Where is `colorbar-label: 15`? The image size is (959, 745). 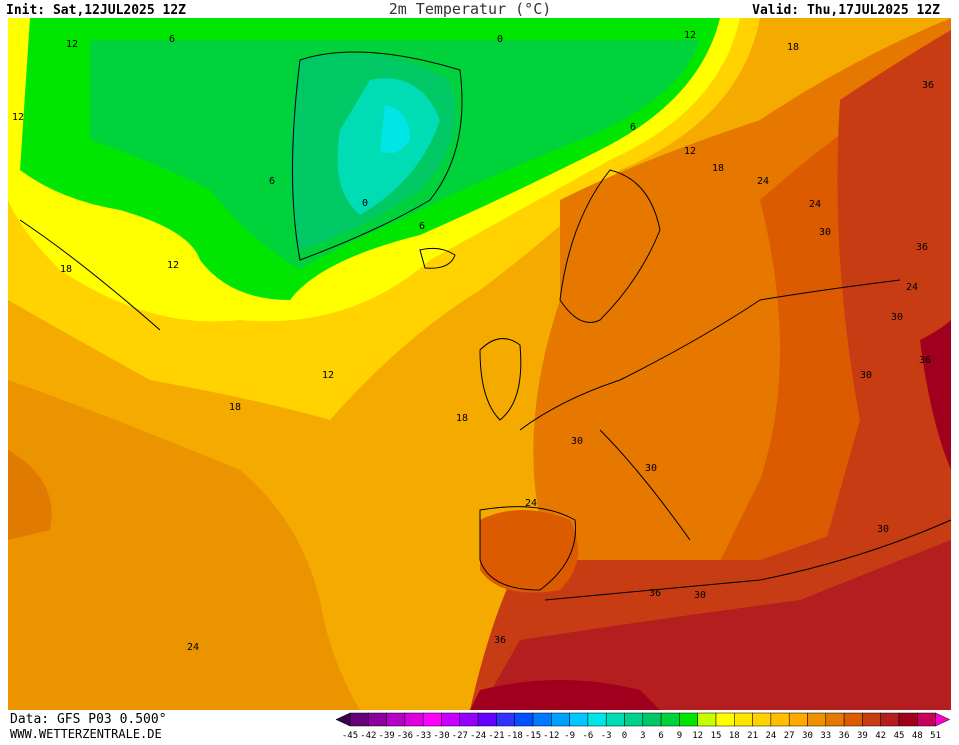
colorbar-label: 15 is located at coordinates (716, 736).